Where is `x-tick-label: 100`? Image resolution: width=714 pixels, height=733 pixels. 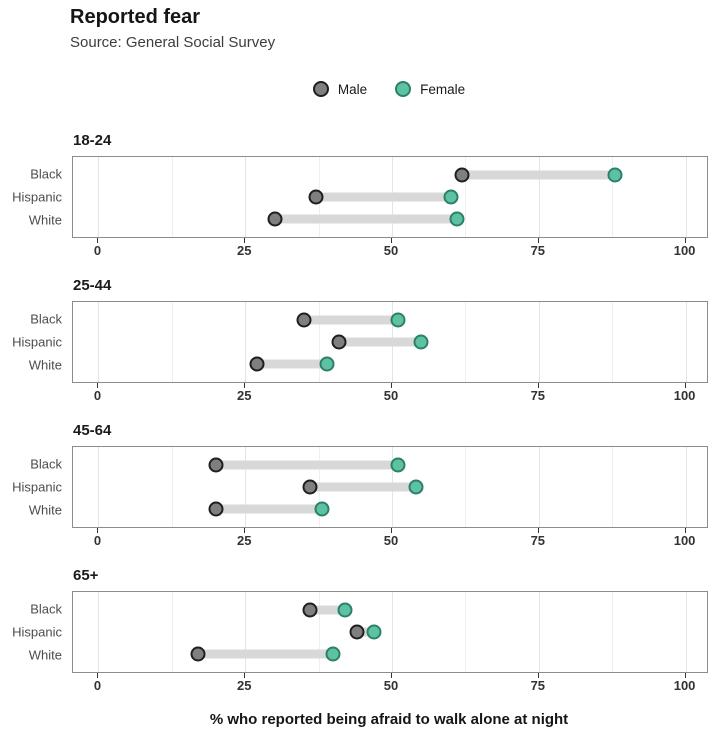
x-tick-label: 100 is located at coordinates (684, 395).